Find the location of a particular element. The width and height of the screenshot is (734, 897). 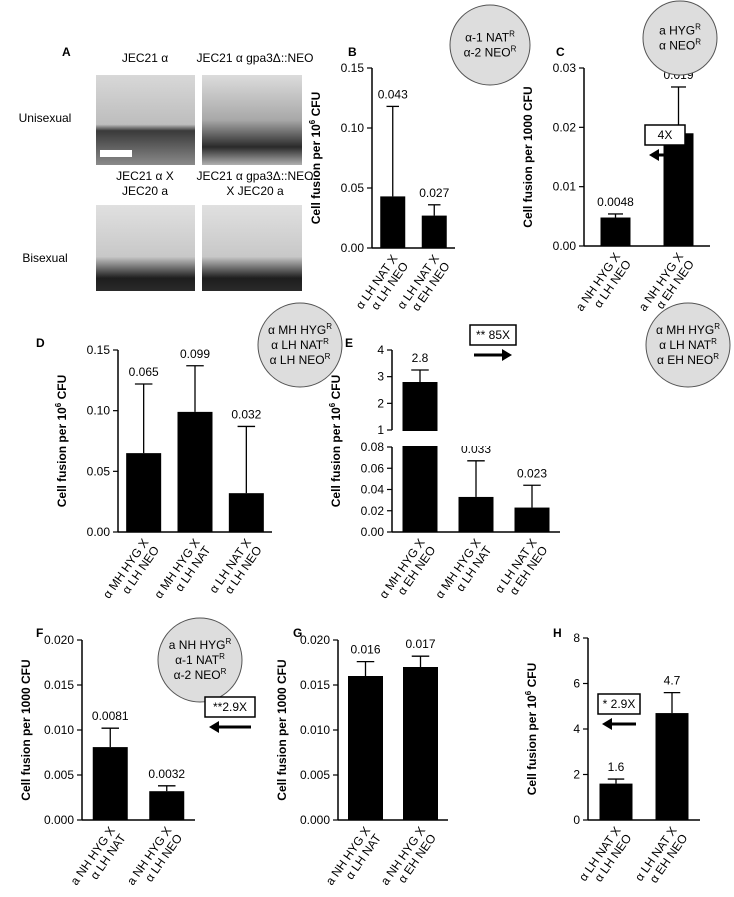

y-tick-label: 0.01 is located at coordinates (565, 187).